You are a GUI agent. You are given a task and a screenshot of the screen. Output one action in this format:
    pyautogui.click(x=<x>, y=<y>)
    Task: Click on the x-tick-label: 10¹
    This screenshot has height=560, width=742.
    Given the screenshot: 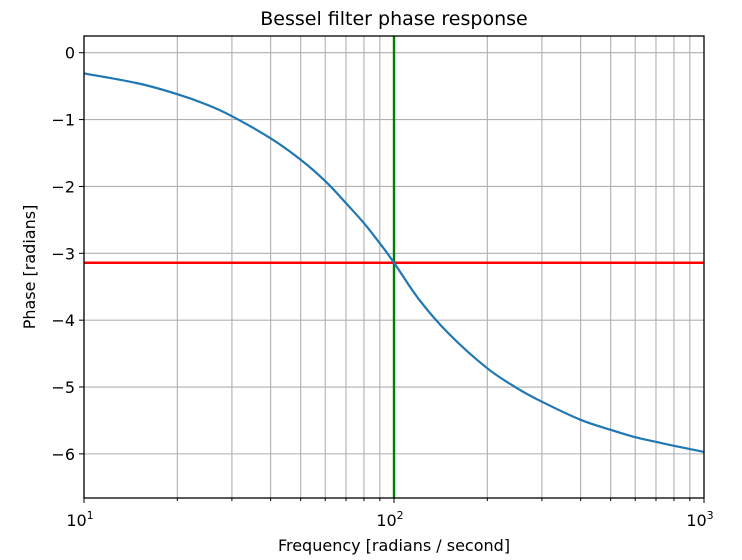 What is the action you would take?
    pyautogui.click(x=79, y=519)
    